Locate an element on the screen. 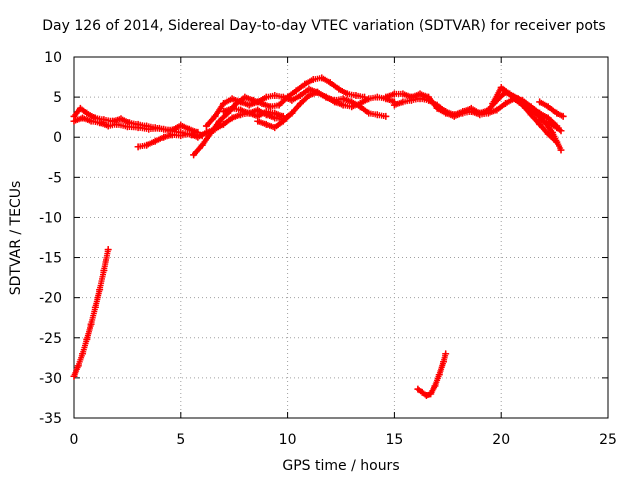 Image resolution: width=640 pixels, height=480 pixels. data-series-track-l is located at coordinates (550, 125).